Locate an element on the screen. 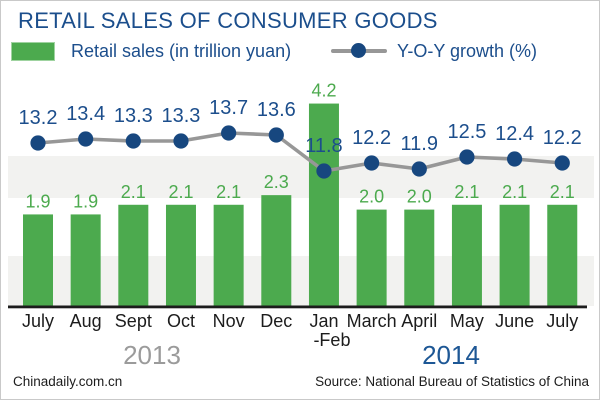 This screenshot has width=600, height=400. bar-value-label-0: 1.9 is located at coordinates (37, 201).